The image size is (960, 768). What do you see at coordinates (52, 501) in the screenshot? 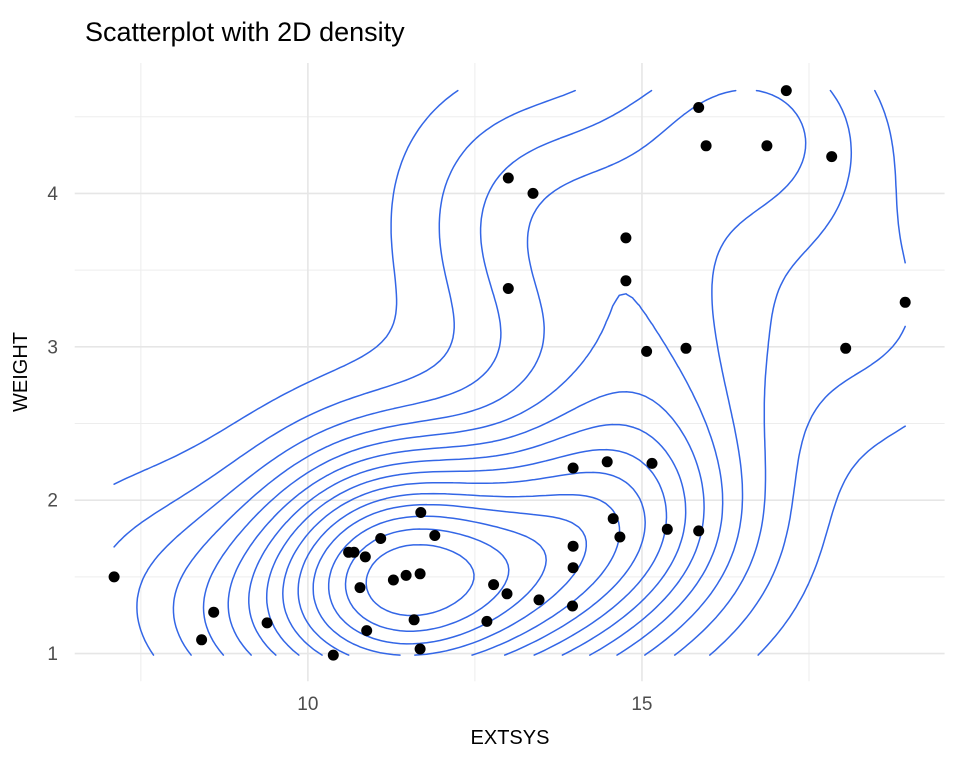
I see `y-tick-label: 2` at bounding box center [52, 501].